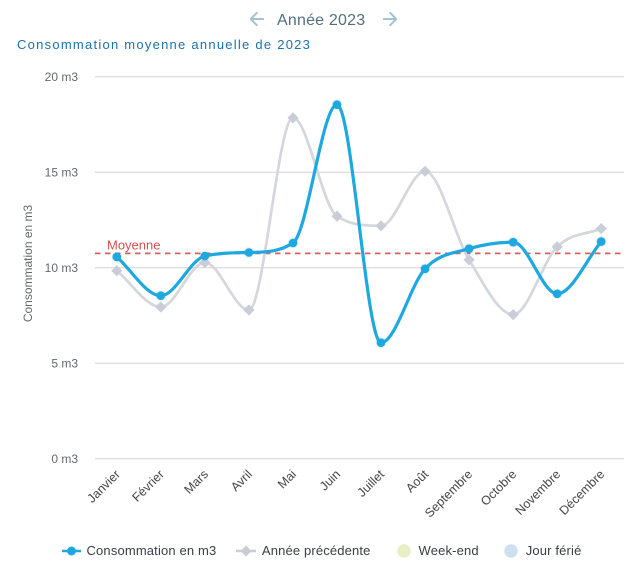 This screenshot has height=565, width=638. I want to click on svg-text: 15 m3, so click(62, 173).